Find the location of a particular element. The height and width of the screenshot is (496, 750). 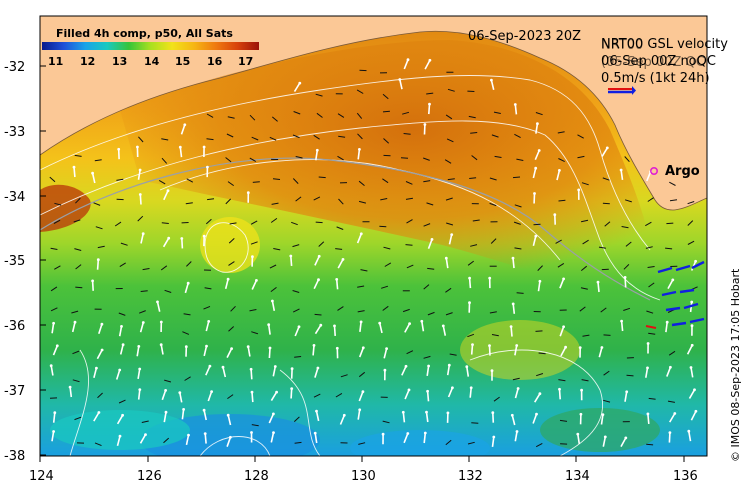

y-tick-label: -35 is located at coordinates (14, 261).